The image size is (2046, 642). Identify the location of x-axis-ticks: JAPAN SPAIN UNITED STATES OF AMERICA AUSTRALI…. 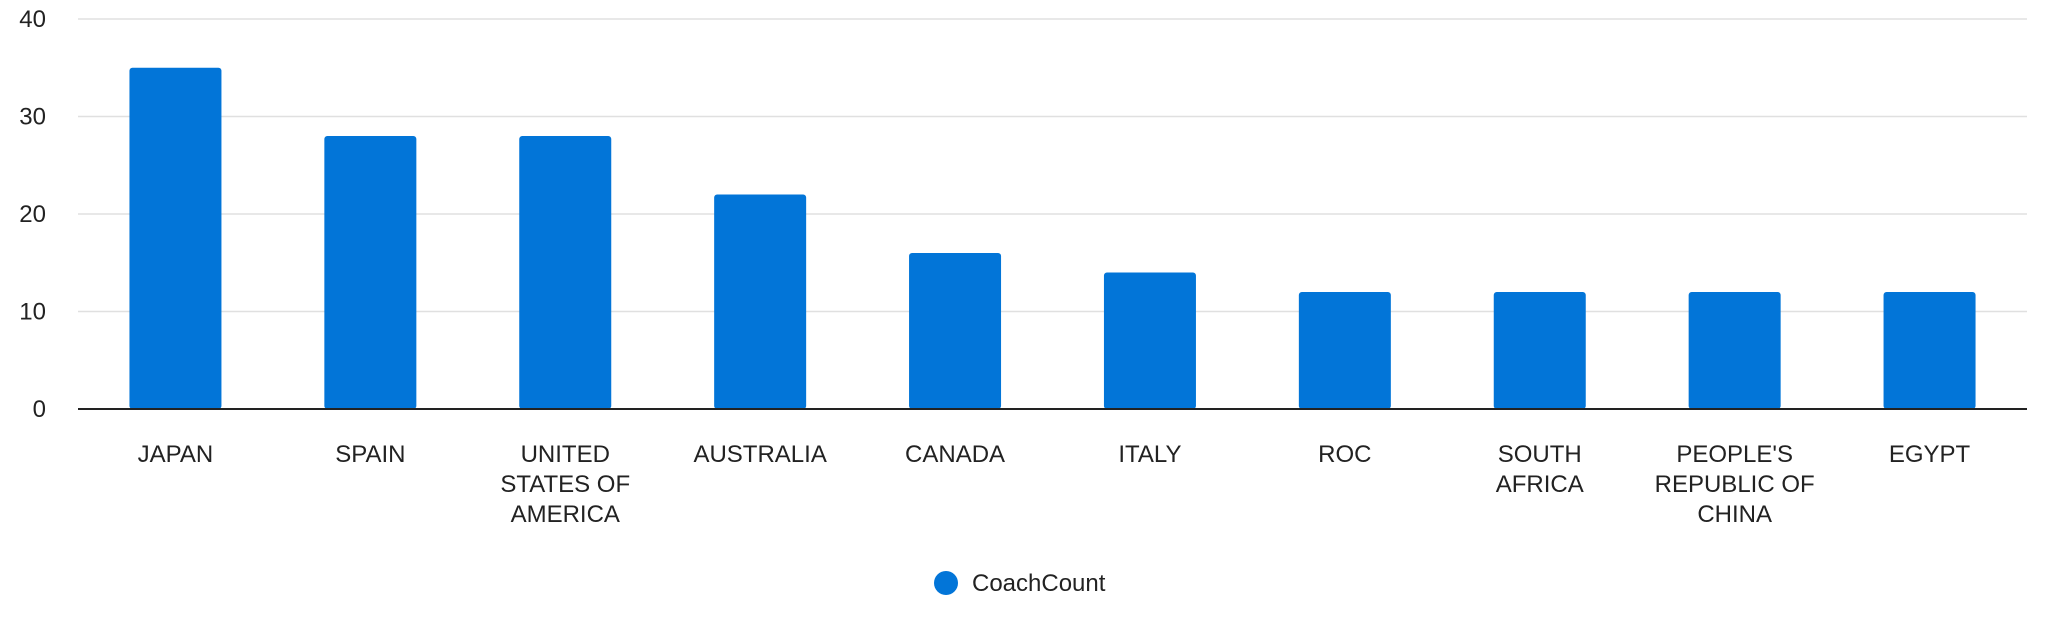
(1054, 484).